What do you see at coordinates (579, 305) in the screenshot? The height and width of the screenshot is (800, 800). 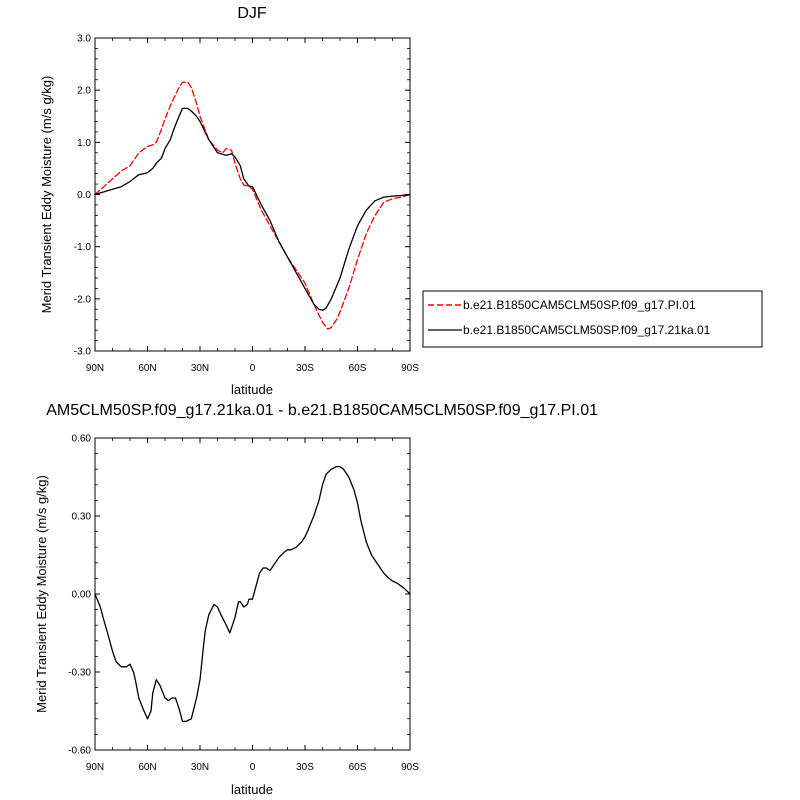 I see `legend-label-pi: b.e21.B1850CAM5CLM50SP.f09_g17.PI.01` at bounding box center [579, 305].